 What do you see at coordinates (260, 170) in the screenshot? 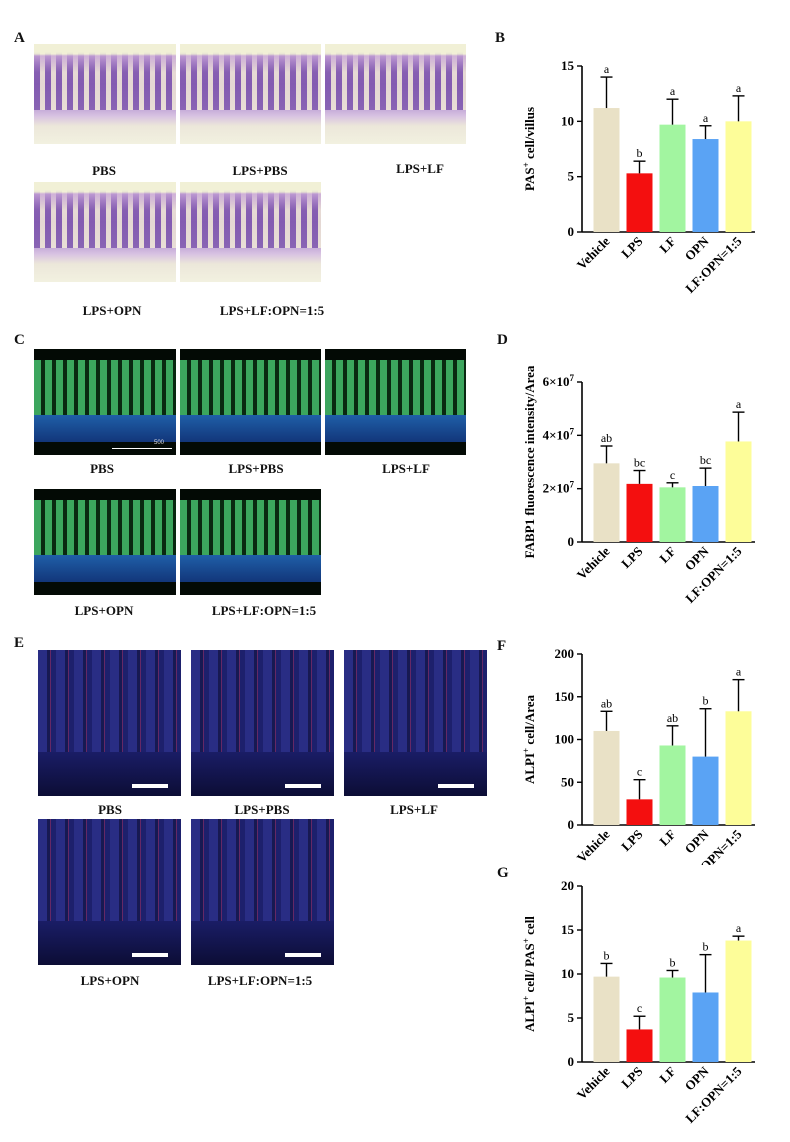
I see `caption-a-lps-pbs: LPS+PBS` at bounding box center [260, 170].